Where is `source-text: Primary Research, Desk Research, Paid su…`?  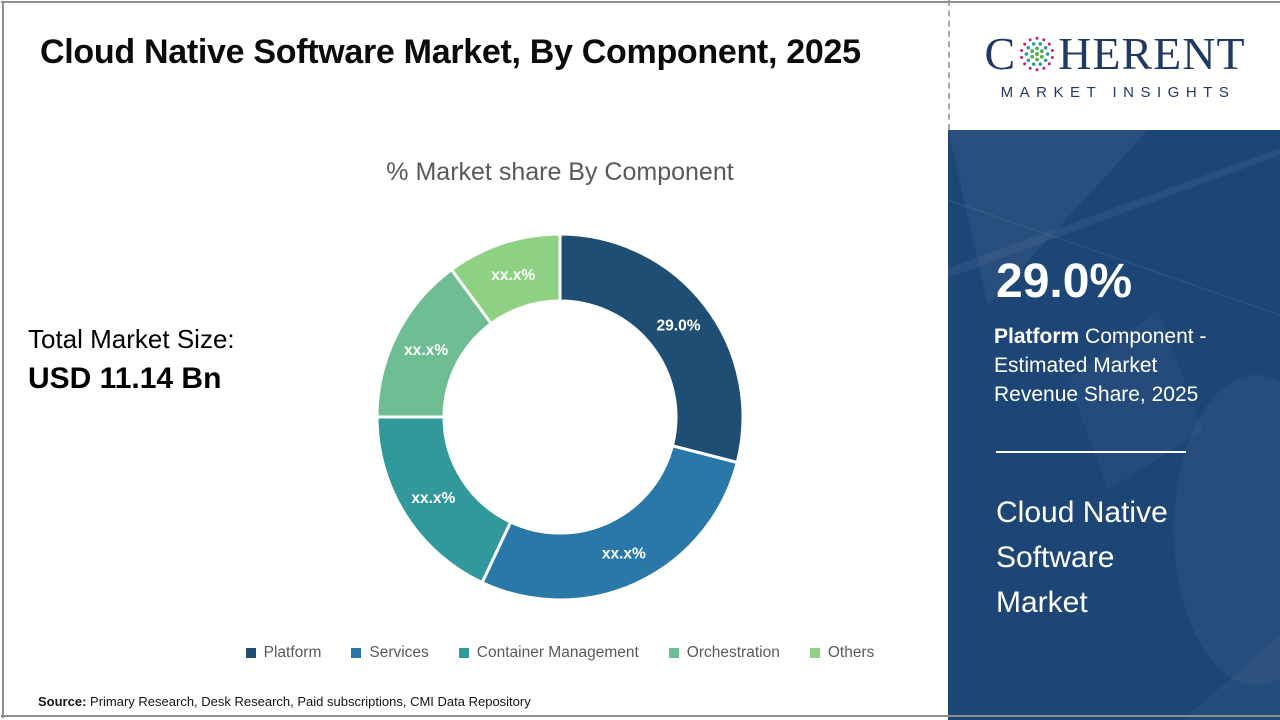
source-text: Primary Research, Desk Research, Paid su… is located at coordinates (308, 701).